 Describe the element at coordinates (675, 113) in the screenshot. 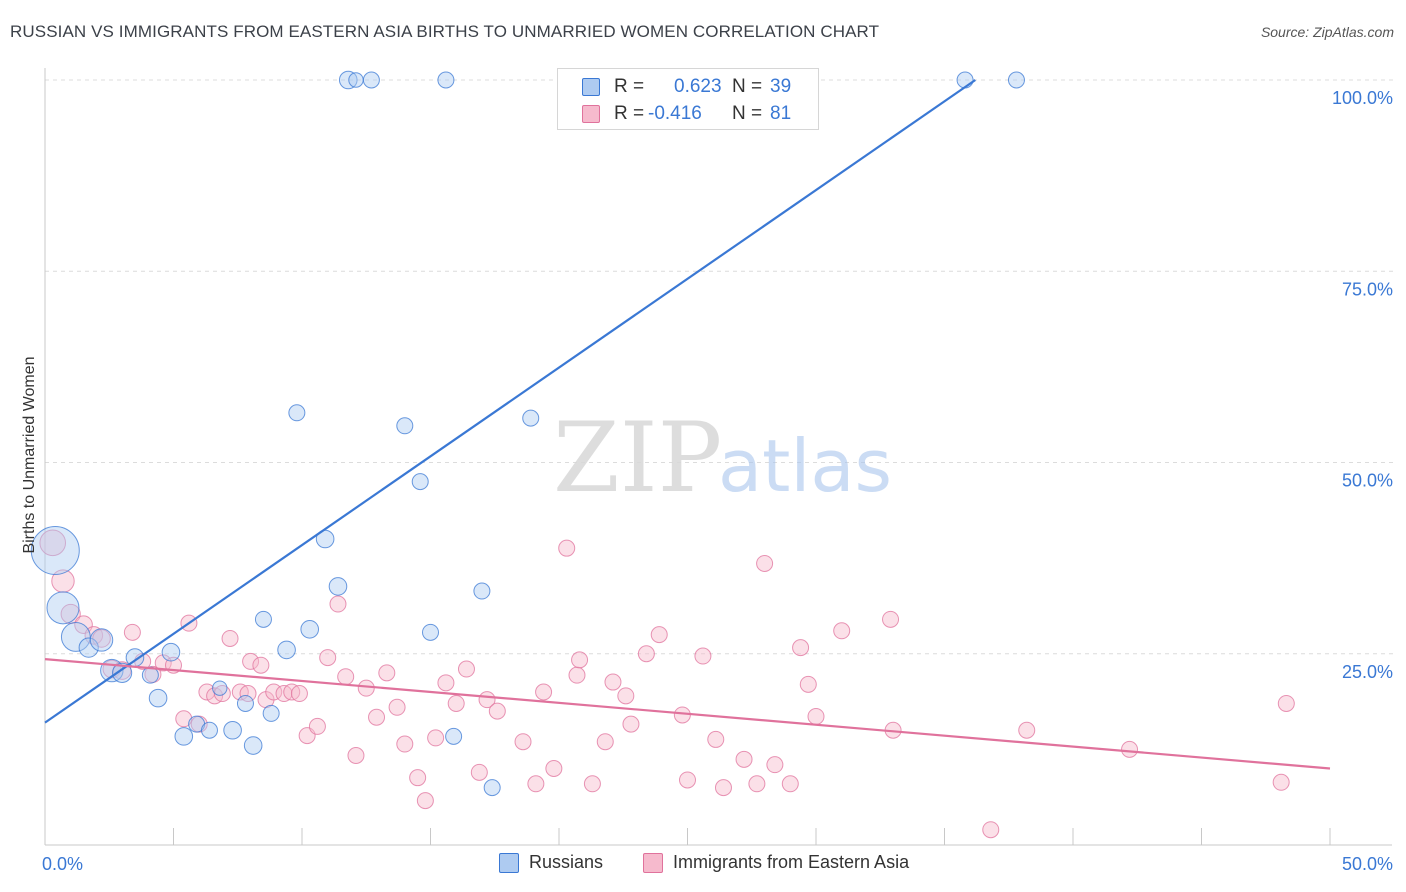

I see `legend-r-value: -0.416` at that location.